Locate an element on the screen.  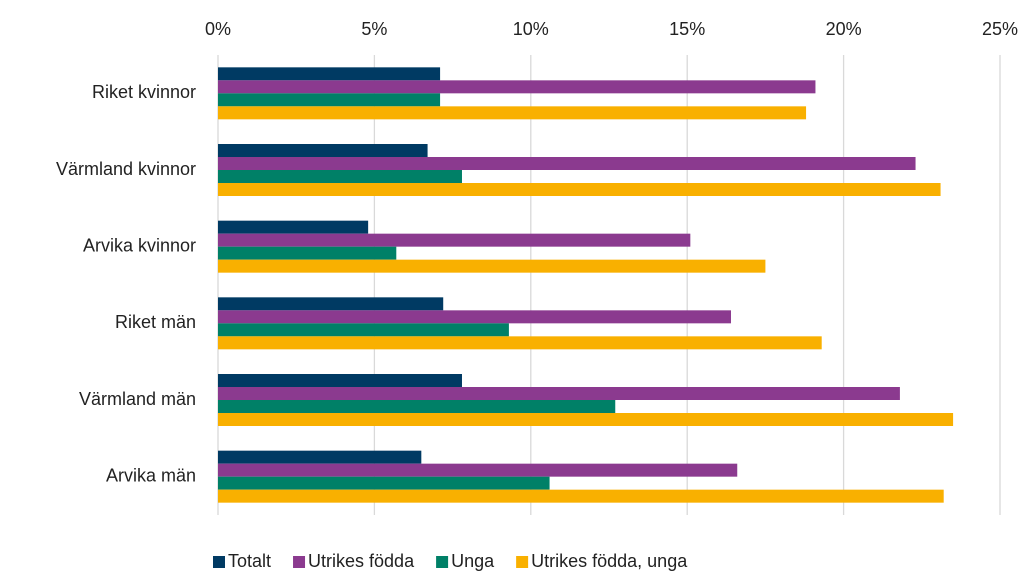
x-tick-label: 0% is located at coordinates (218, 29).